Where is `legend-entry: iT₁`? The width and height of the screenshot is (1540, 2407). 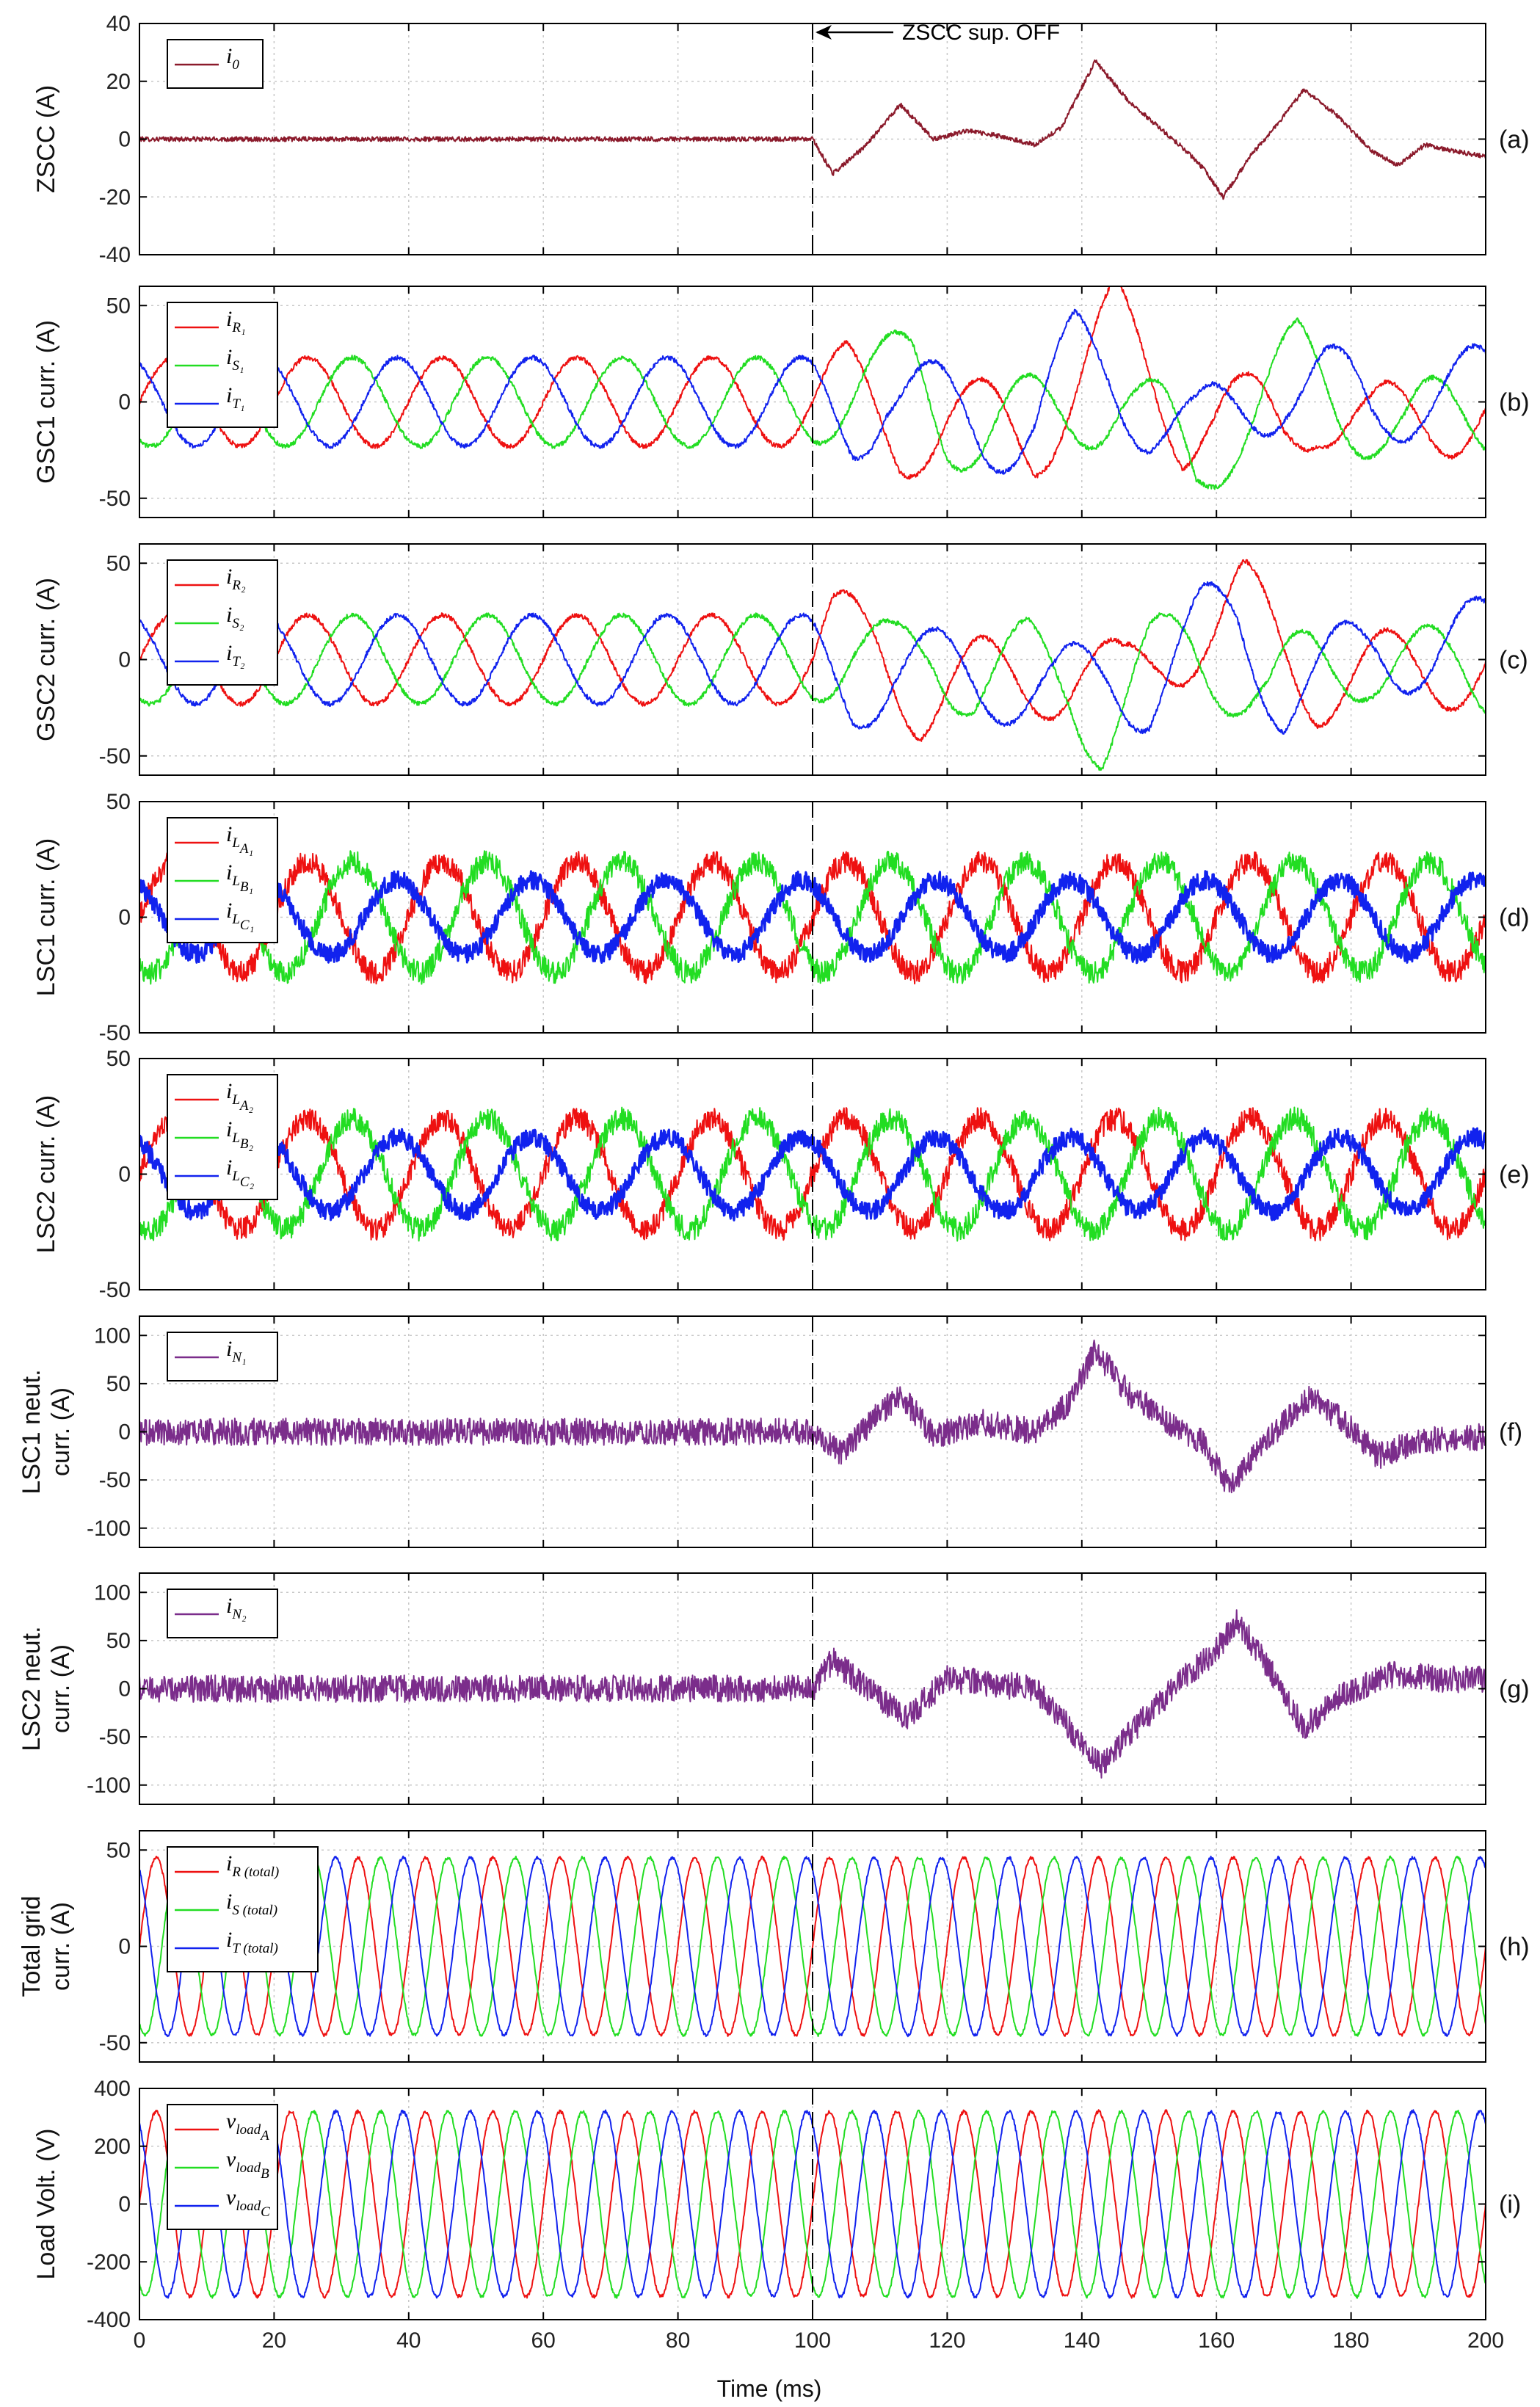 legend-entry: iT₁ is located at coordinates (236, 397).